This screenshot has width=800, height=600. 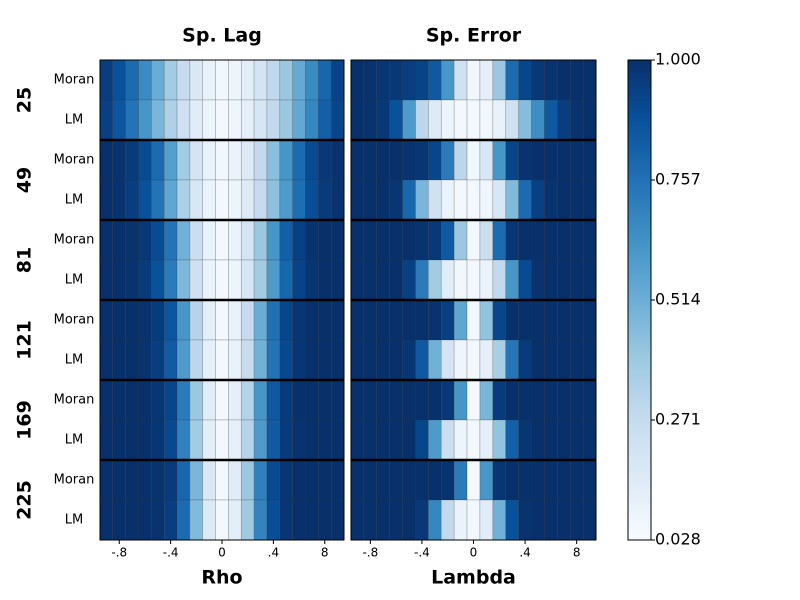 I want to click on panel-title: Sp. Error, so click(x=474, y=36).